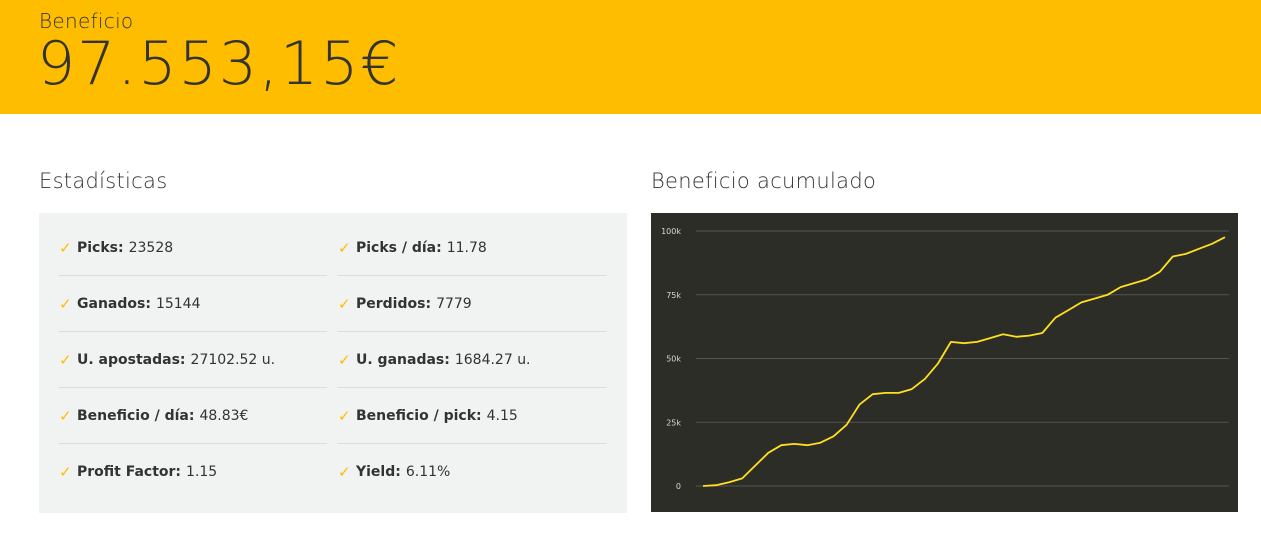 Image resolution: width=1261 pixels, height=534 pixels. I want to click on stat-picks-per-day: ✓ Picks / día: 11.78, so click(472, 248).